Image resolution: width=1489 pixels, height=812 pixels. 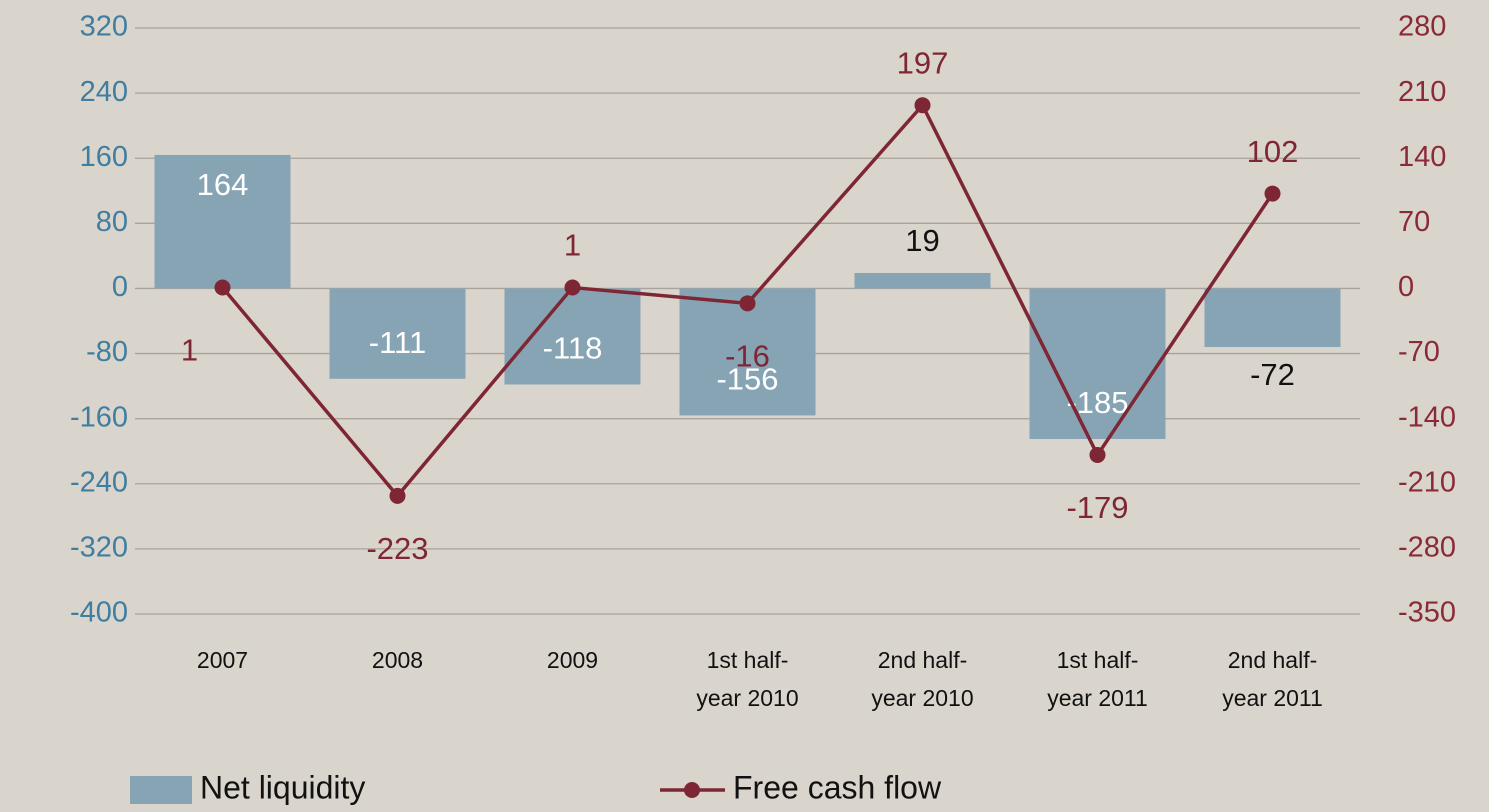 What do you see at coordinates (923, 62) in the screenshot?
I see `data-label: 197` at bounding box center [923, 62].